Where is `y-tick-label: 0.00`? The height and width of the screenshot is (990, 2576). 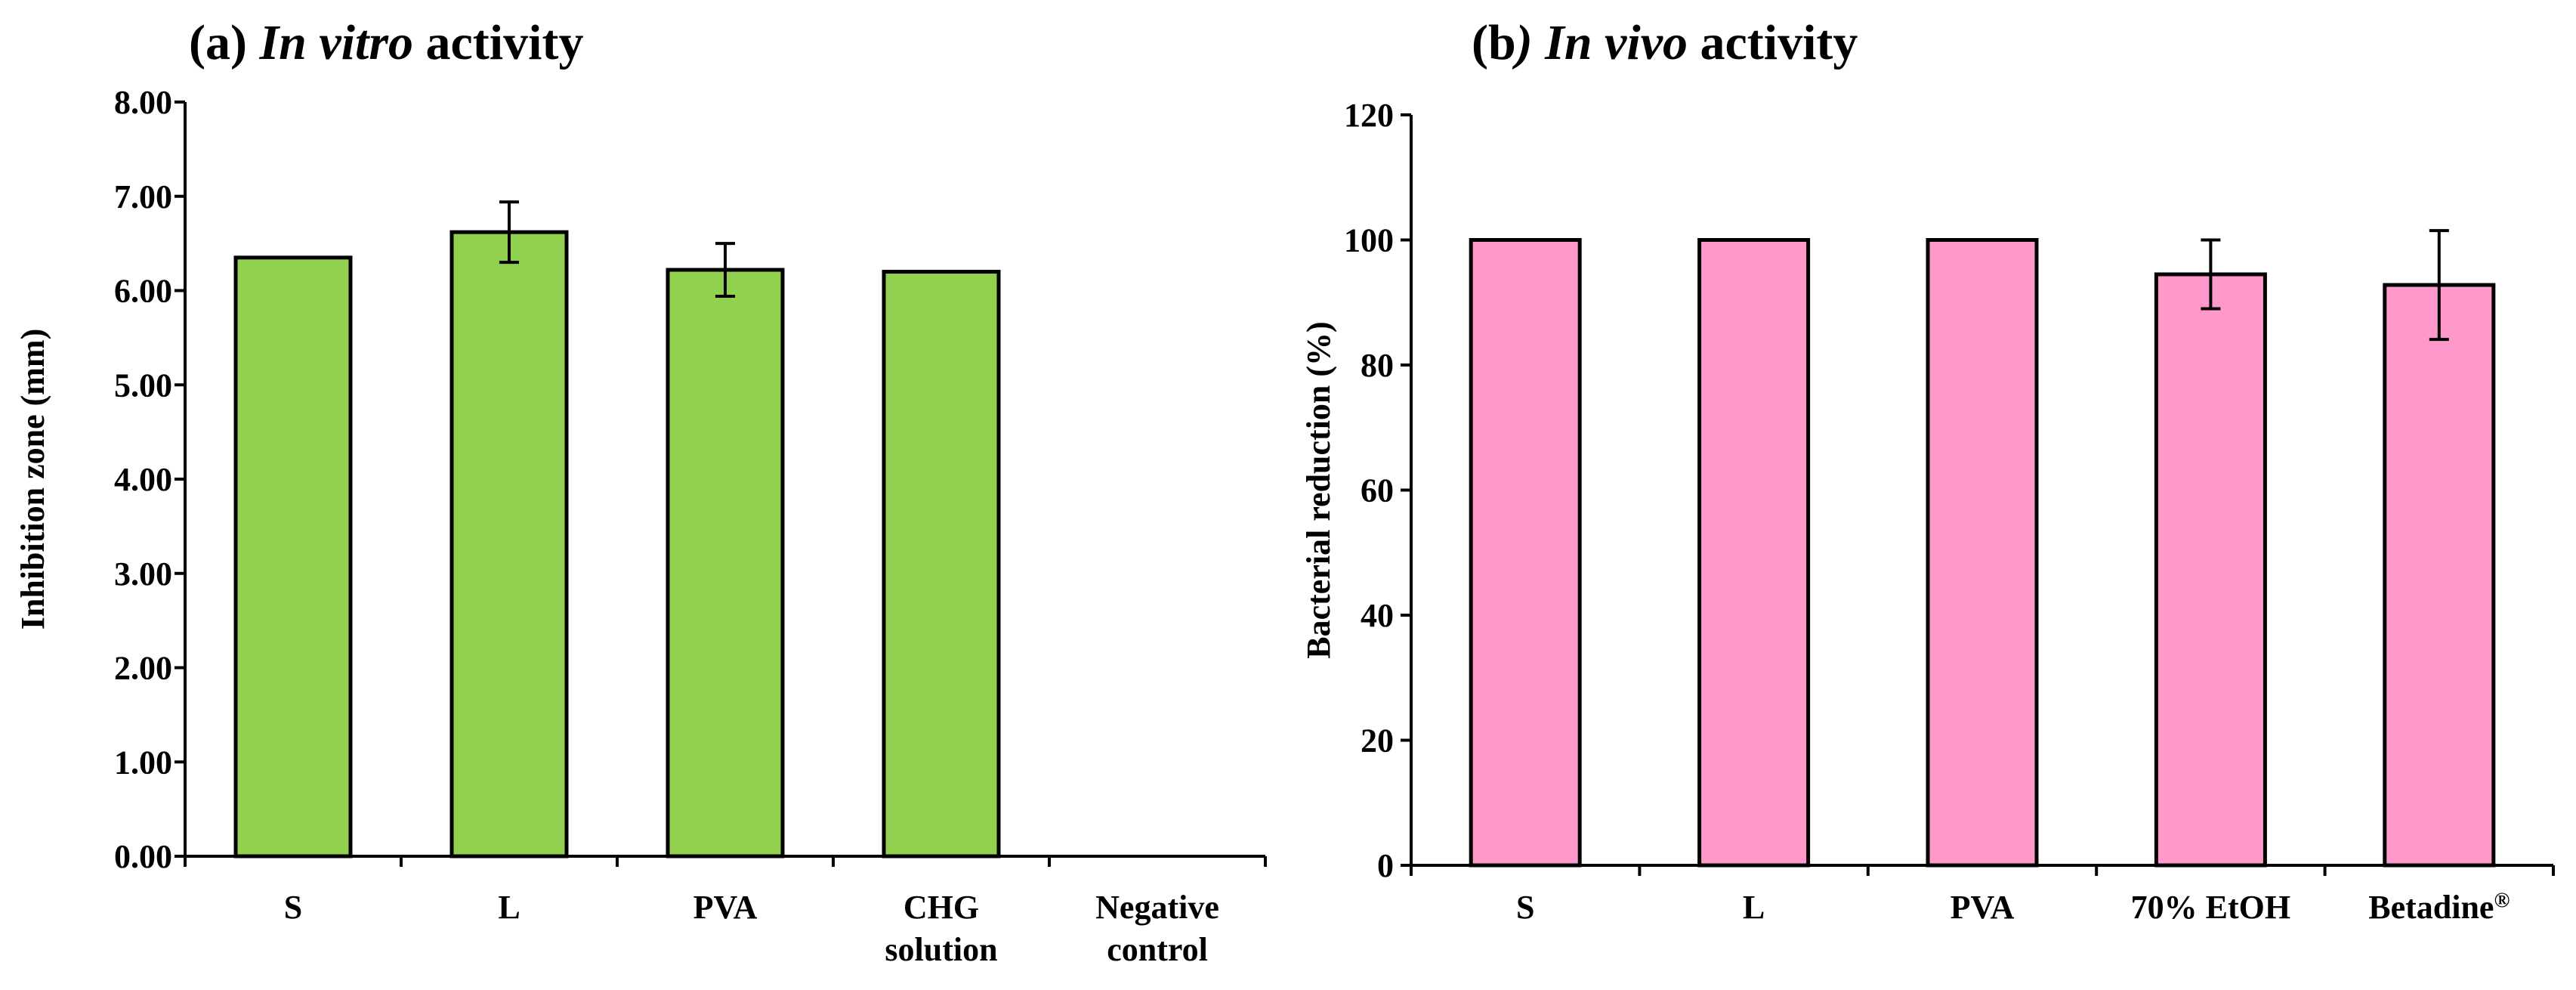
y-tick-label: 0.00 is located at coordinates (143, 857).